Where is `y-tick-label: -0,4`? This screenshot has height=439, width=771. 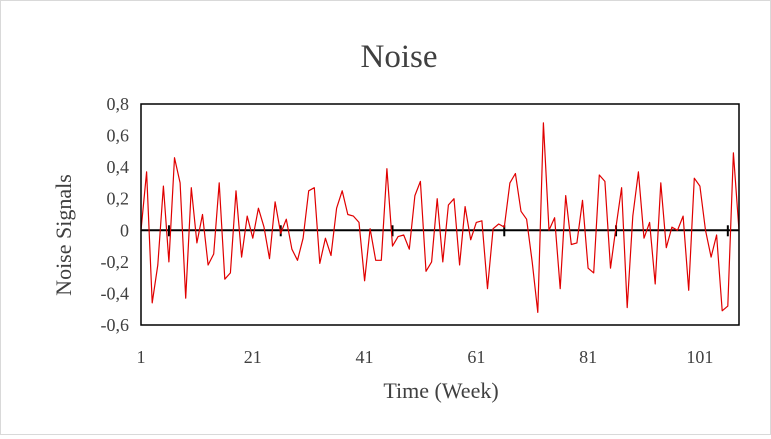 y-tick-label: -0,4 is located at coordinates (115, 293).